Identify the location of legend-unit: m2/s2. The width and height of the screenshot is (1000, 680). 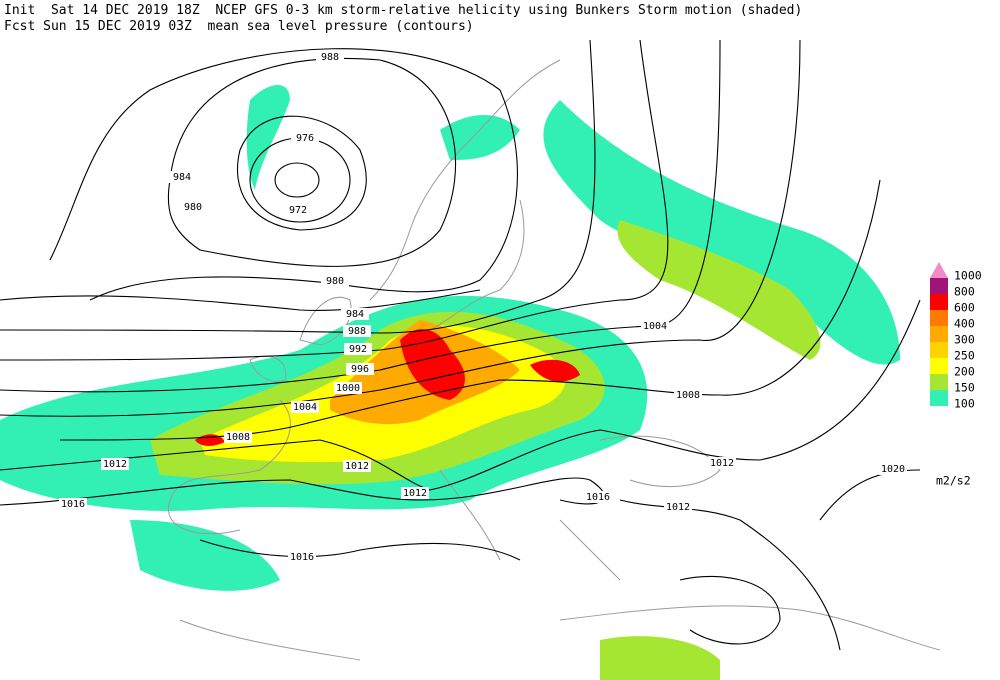
(953, 481).